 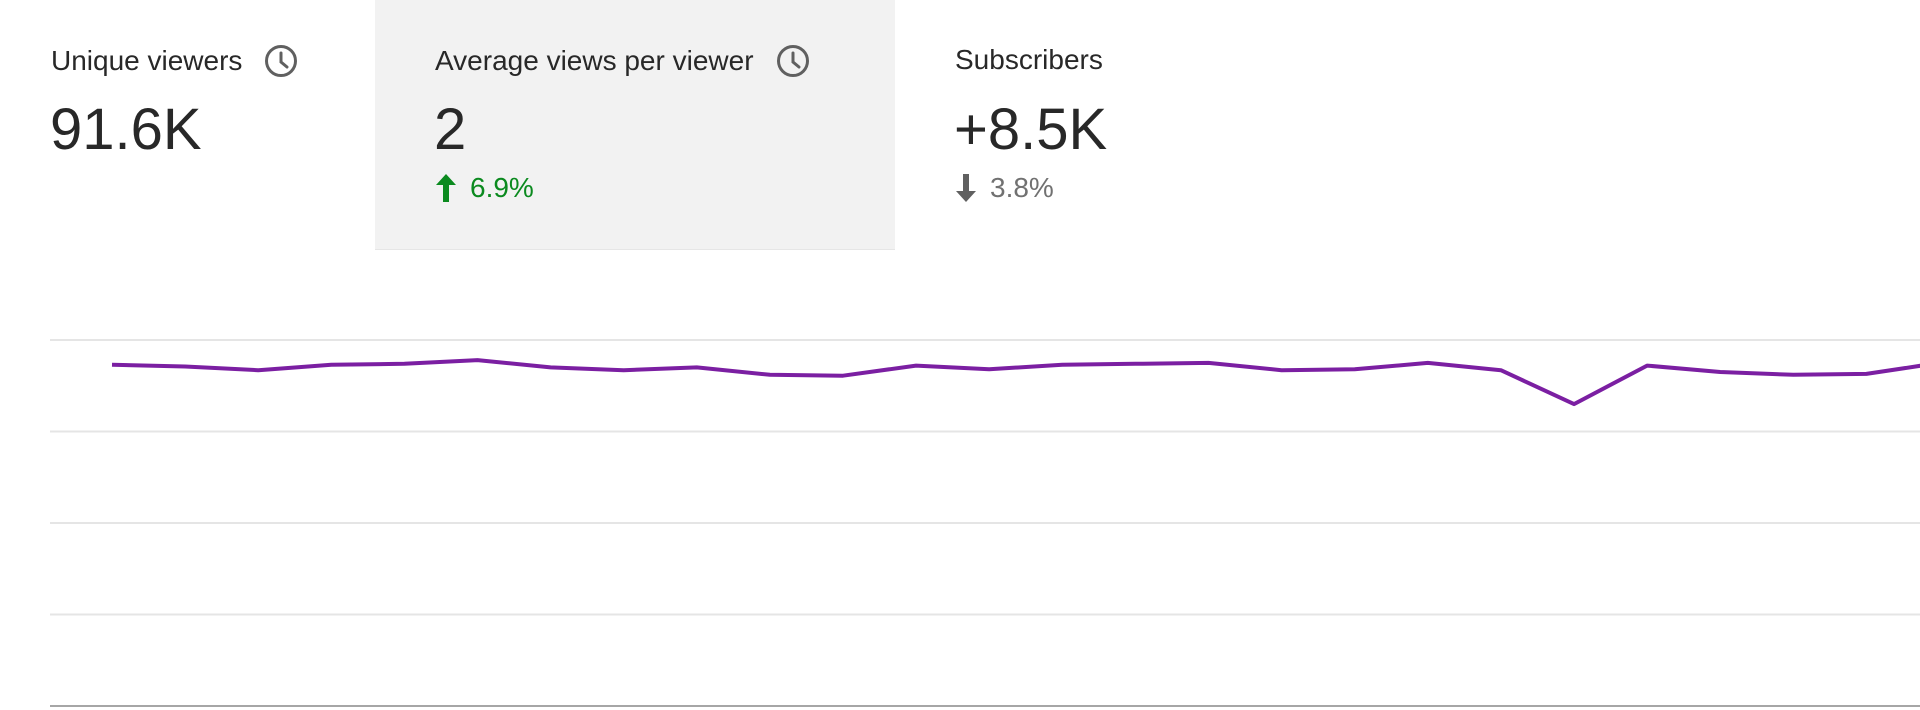 I want to click on metric-title-label: Unique viewers, so click(x=147, y=60).